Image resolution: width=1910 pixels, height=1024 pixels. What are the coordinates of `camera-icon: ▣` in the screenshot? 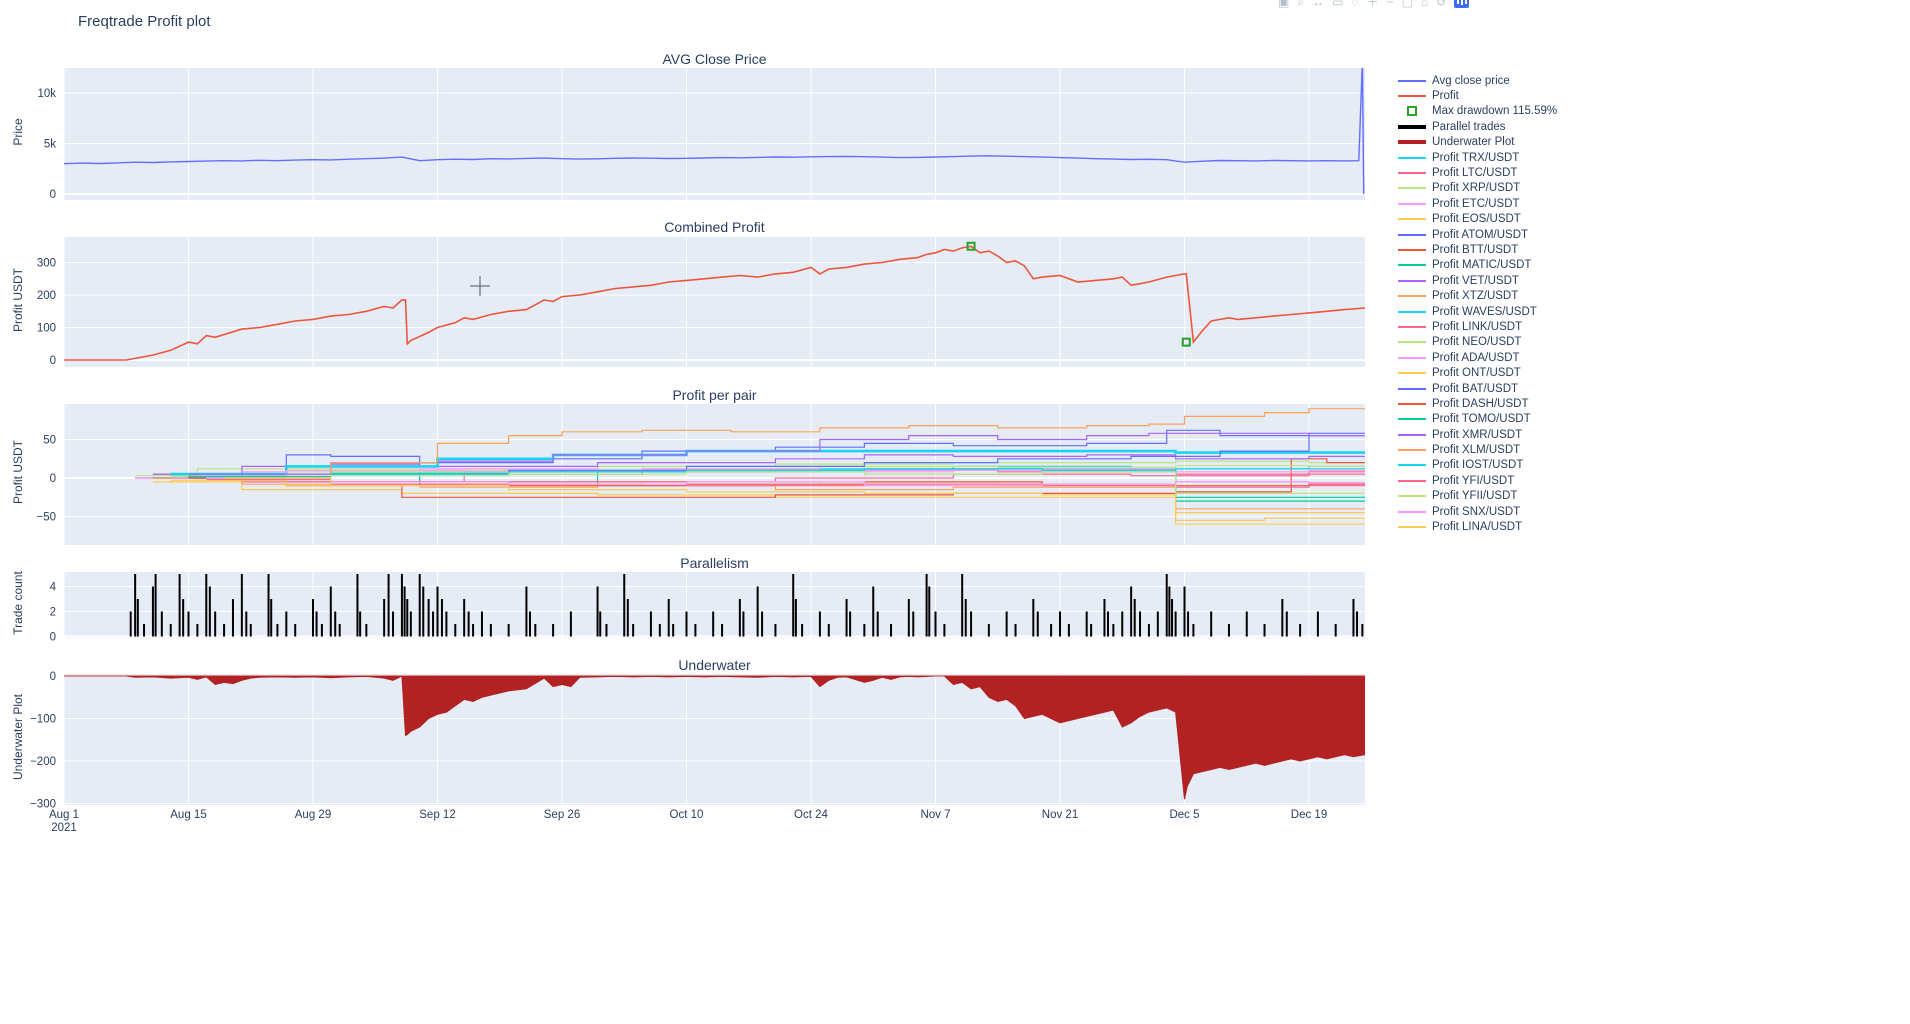 It's located at (1284, 4).